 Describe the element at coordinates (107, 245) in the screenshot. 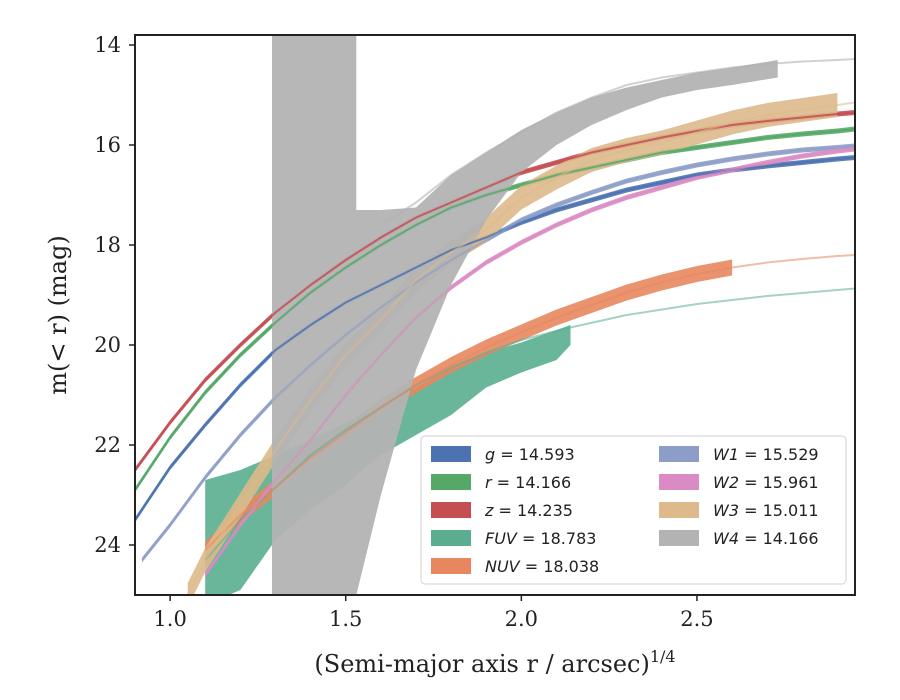

I see `y-tick-label: 18` at that location.